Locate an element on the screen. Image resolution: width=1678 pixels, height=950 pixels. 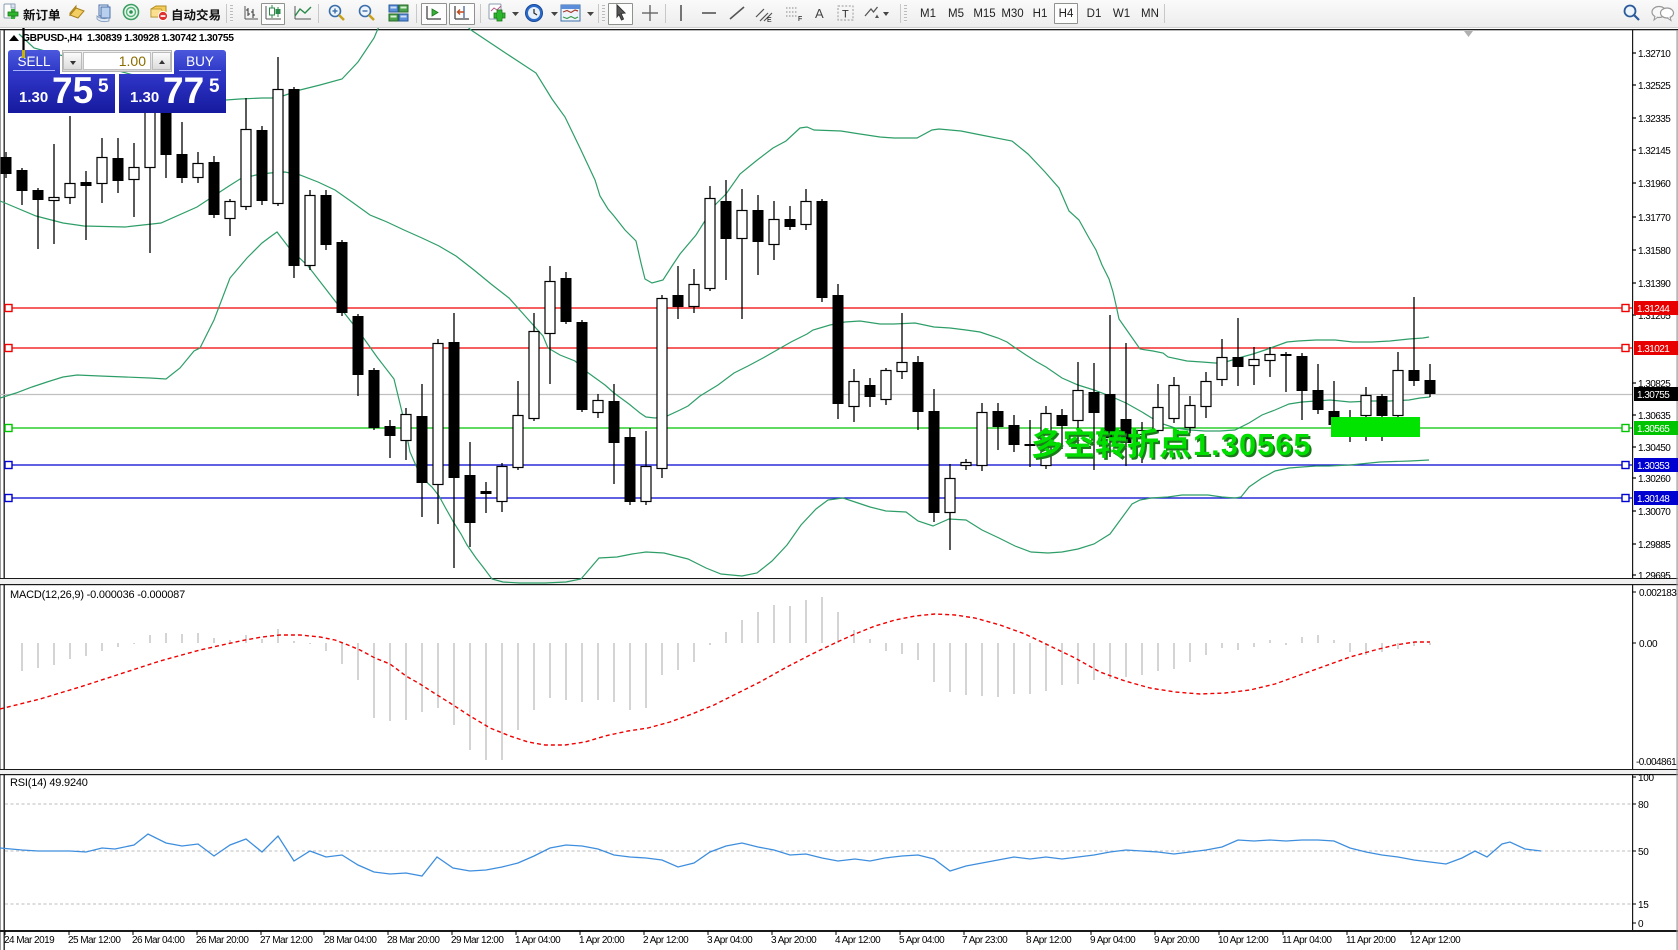
svg-text: 1.30450 is located at coordinates (1654, 448).